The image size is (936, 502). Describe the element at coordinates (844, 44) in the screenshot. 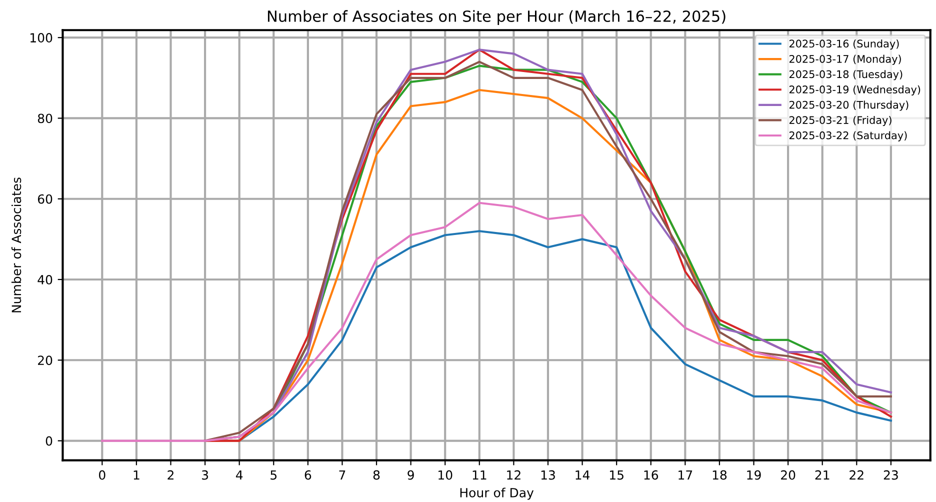

I see `legend-label: 2025-03-16 (Sunday)` at that location.